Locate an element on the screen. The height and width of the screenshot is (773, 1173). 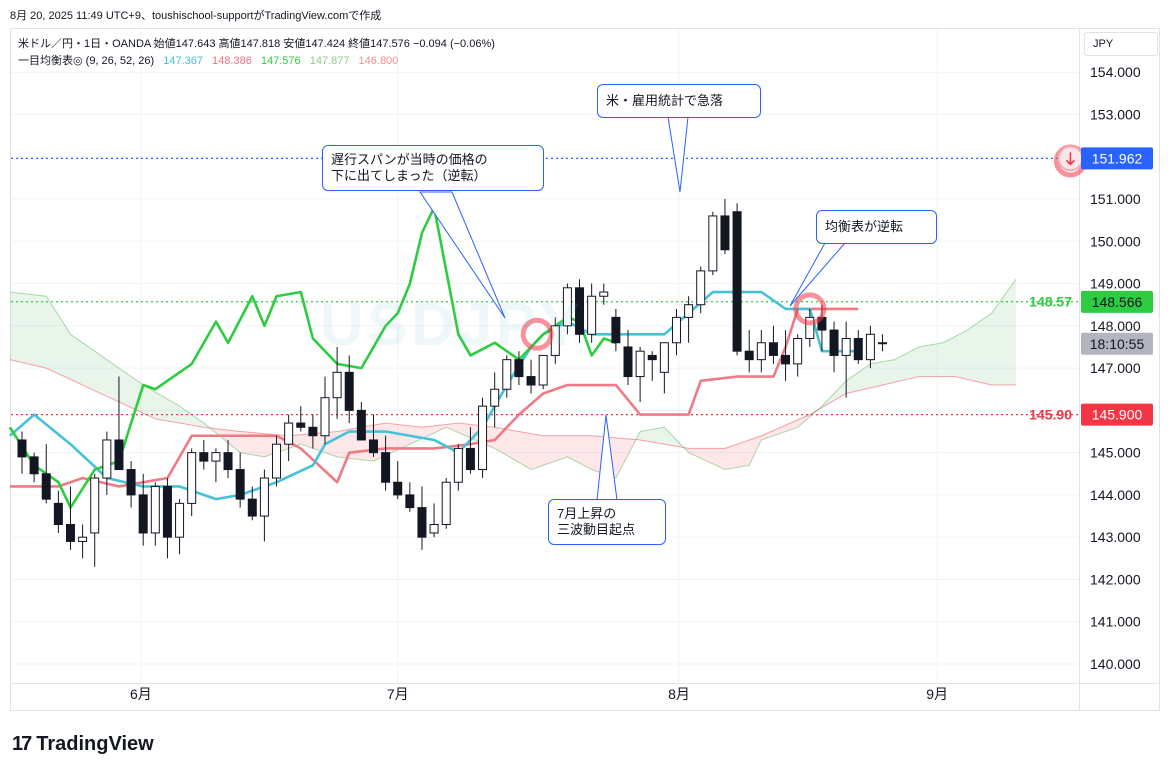
annotation-line: 三波動目起点 is located at coordinates (596, 529).